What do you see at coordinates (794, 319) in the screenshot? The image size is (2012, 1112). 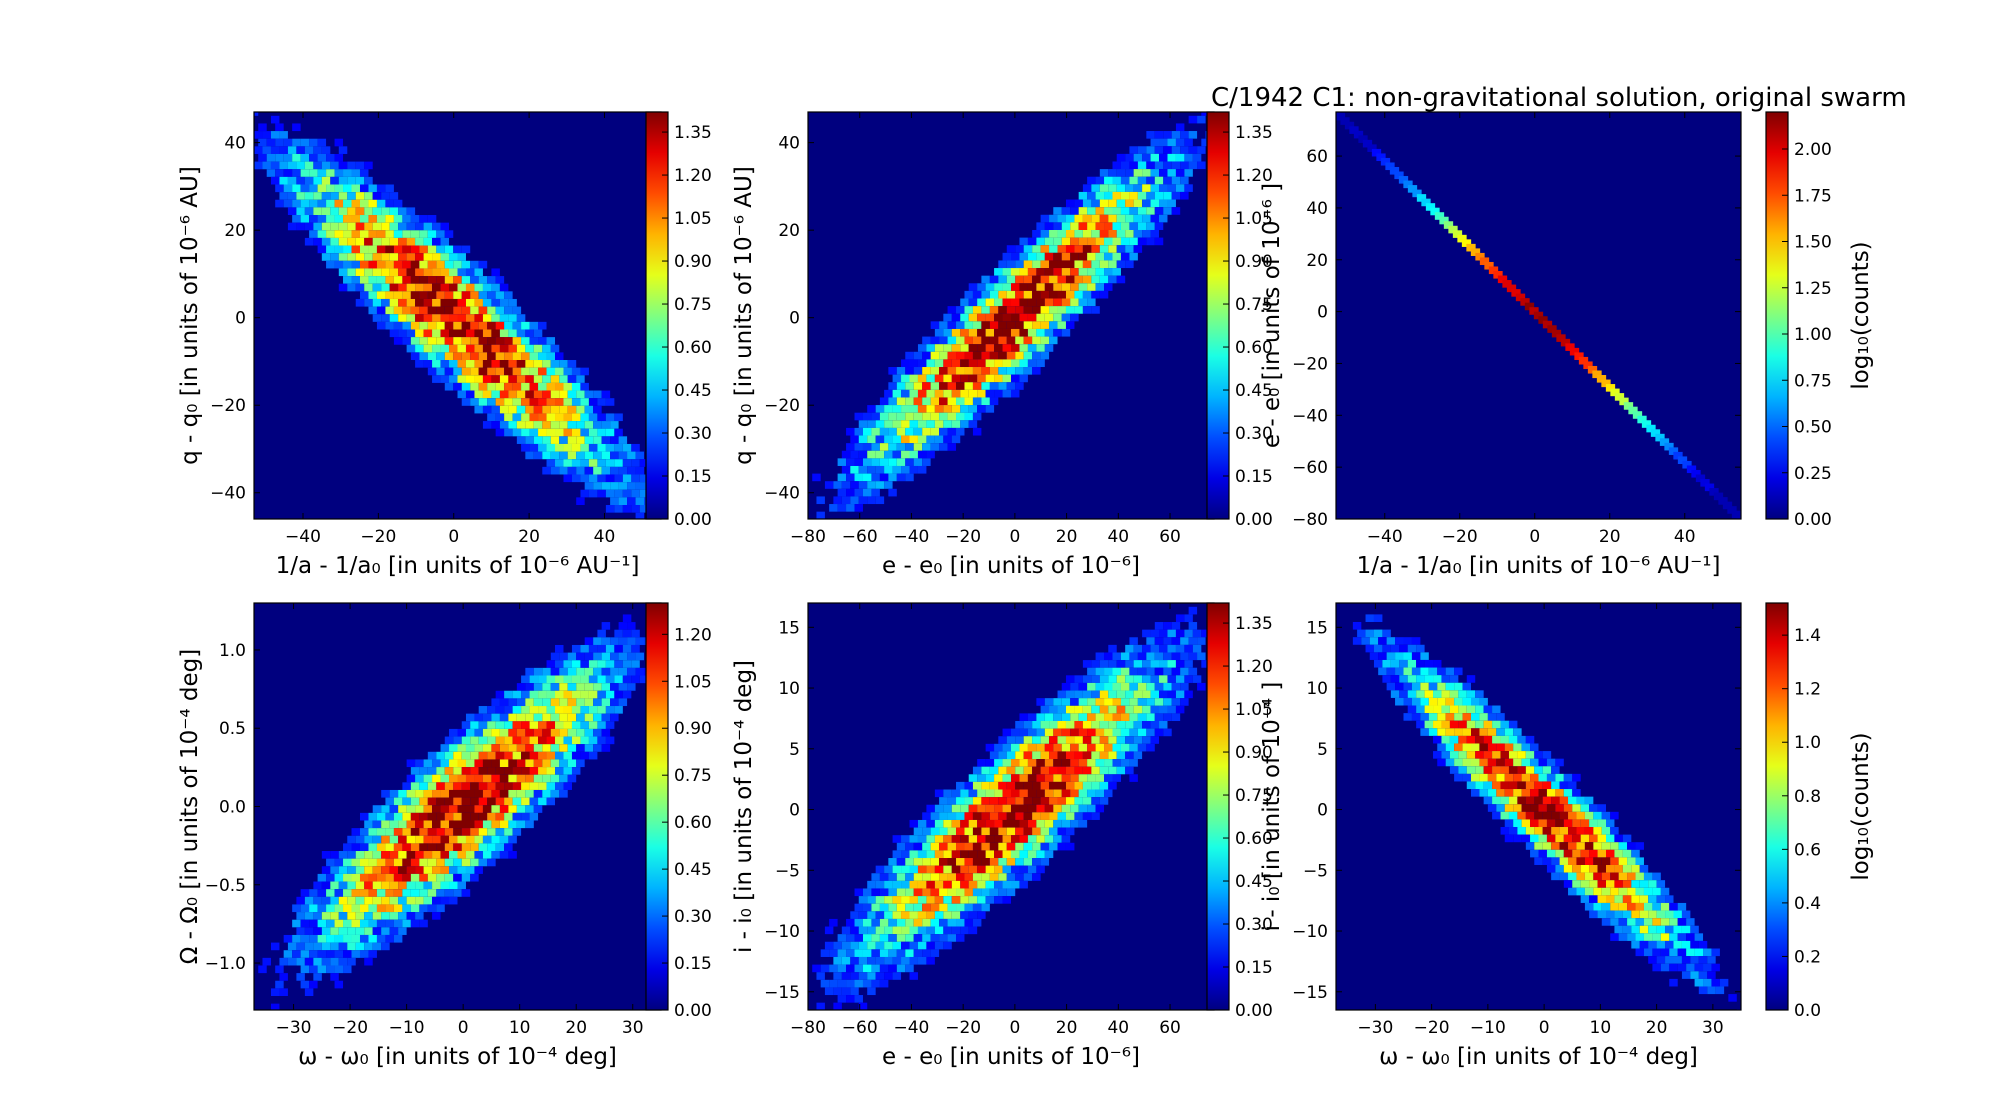 I see `y-tick-label: 0` at bounding box center [794, 319].